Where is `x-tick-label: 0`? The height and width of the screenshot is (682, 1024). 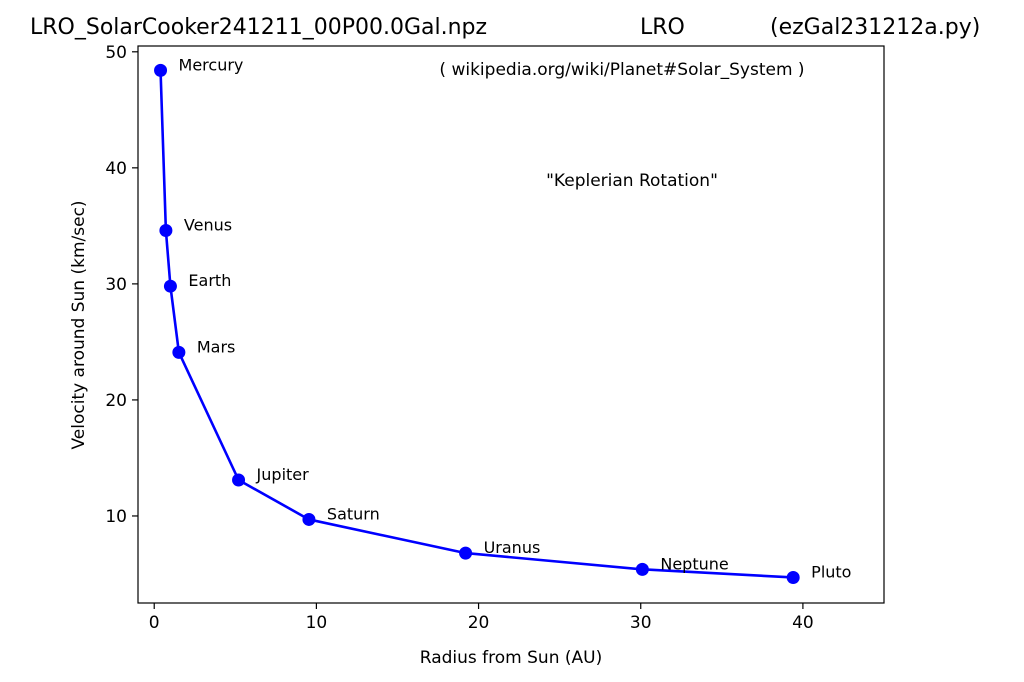
x-tick-label: 0 is located at coordinates (154, 623).